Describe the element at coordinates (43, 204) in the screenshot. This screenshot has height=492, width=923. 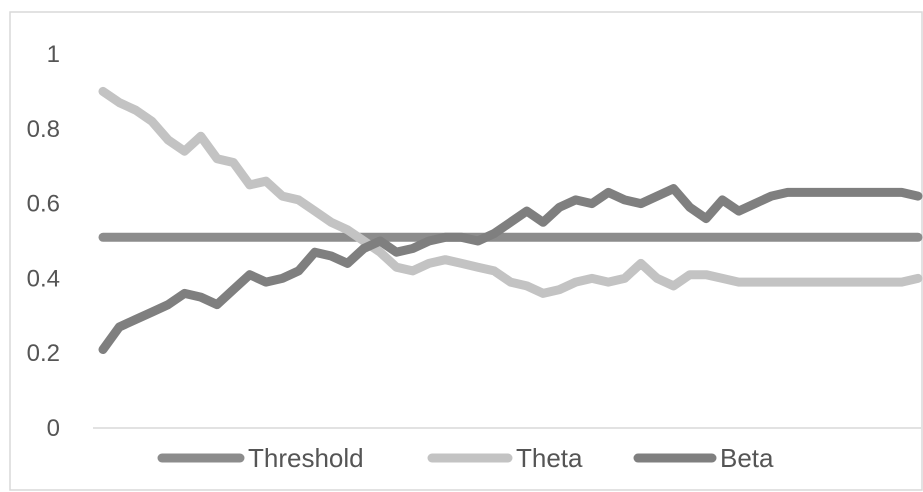
I see `y-tick-label: 0.6` at that location.